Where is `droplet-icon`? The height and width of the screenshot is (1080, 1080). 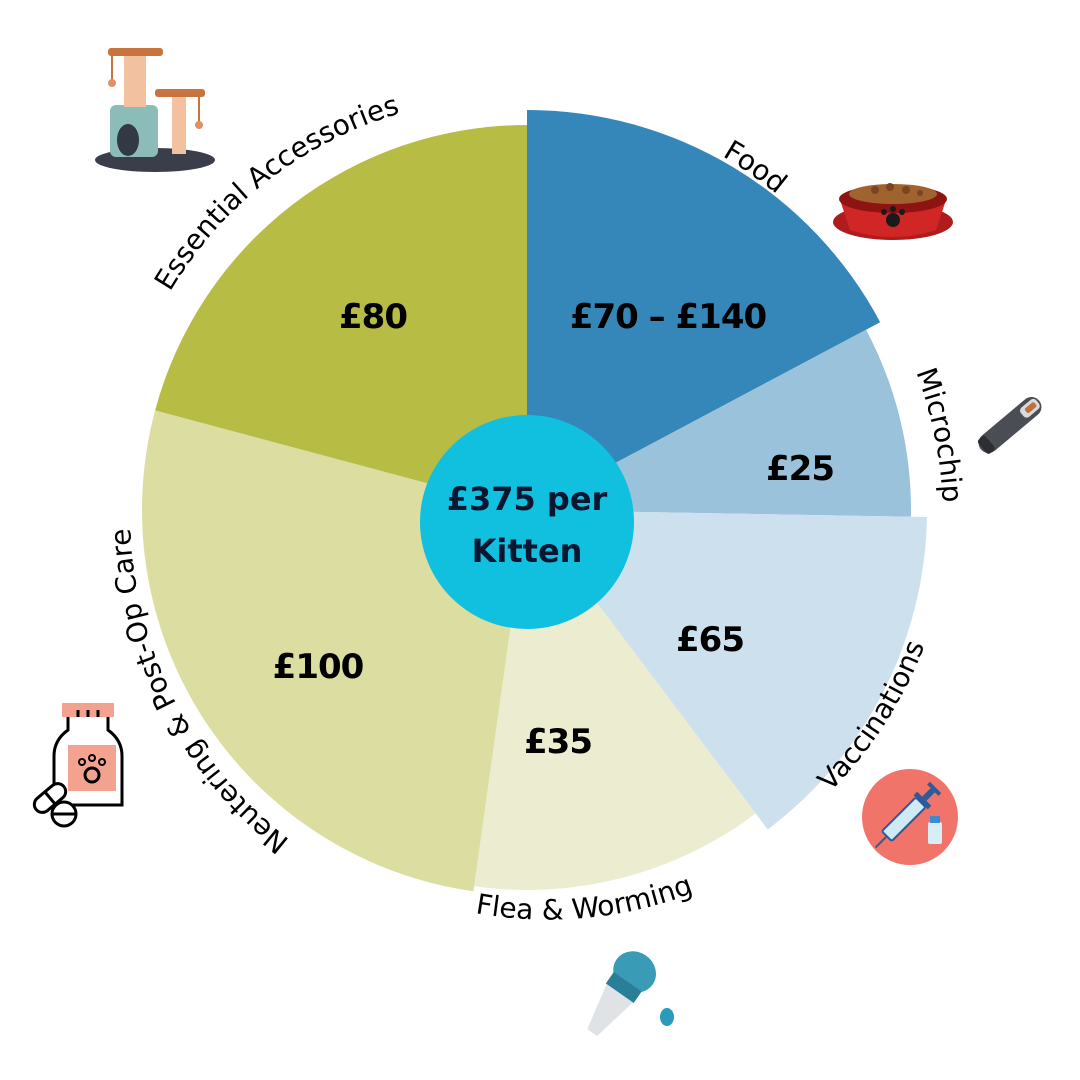
droplet-icon is located at coordinates (667, 1017).